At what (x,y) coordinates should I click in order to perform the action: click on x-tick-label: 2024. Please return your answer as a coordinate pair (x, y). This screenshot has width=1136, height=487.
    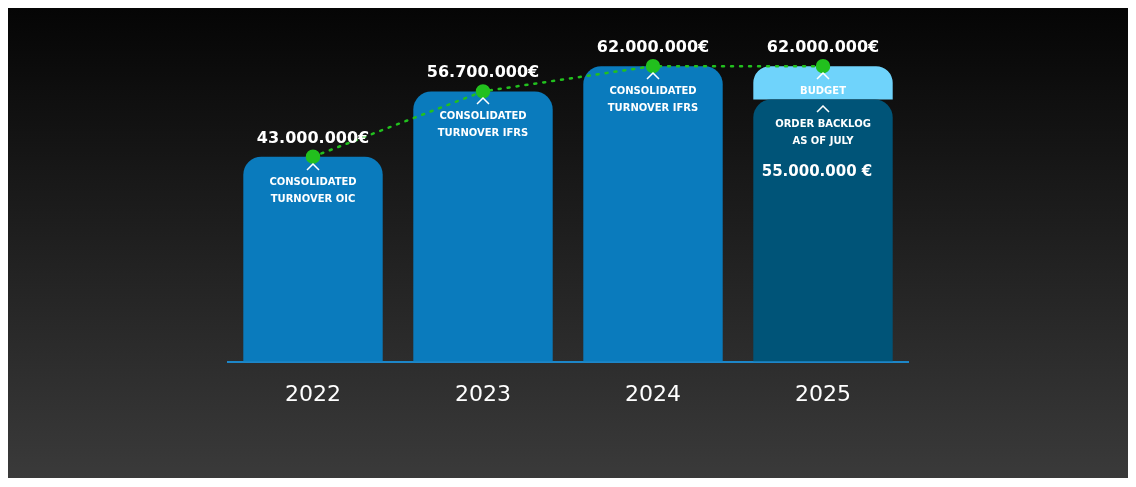
    Looking at the image, I should click on (653, 393).